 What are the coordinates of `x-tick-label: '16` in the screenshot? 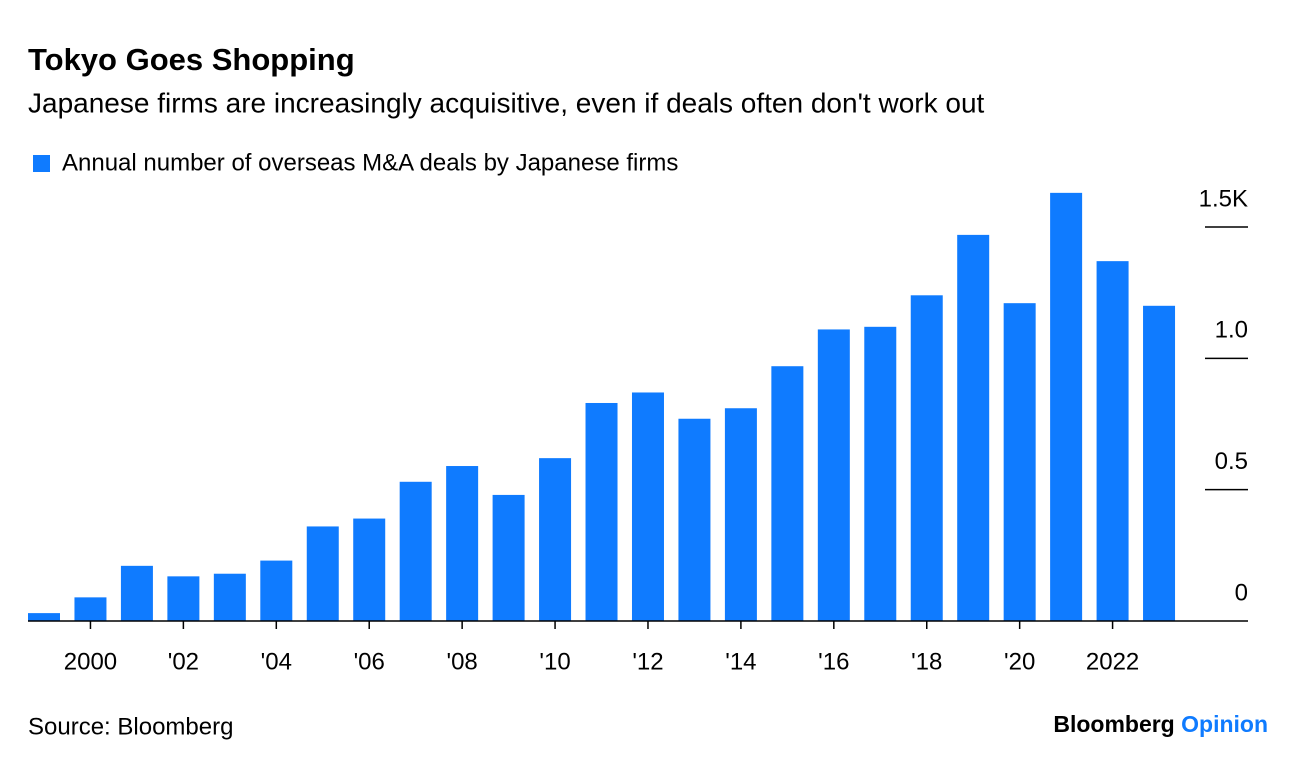 It's located at (833, 661).